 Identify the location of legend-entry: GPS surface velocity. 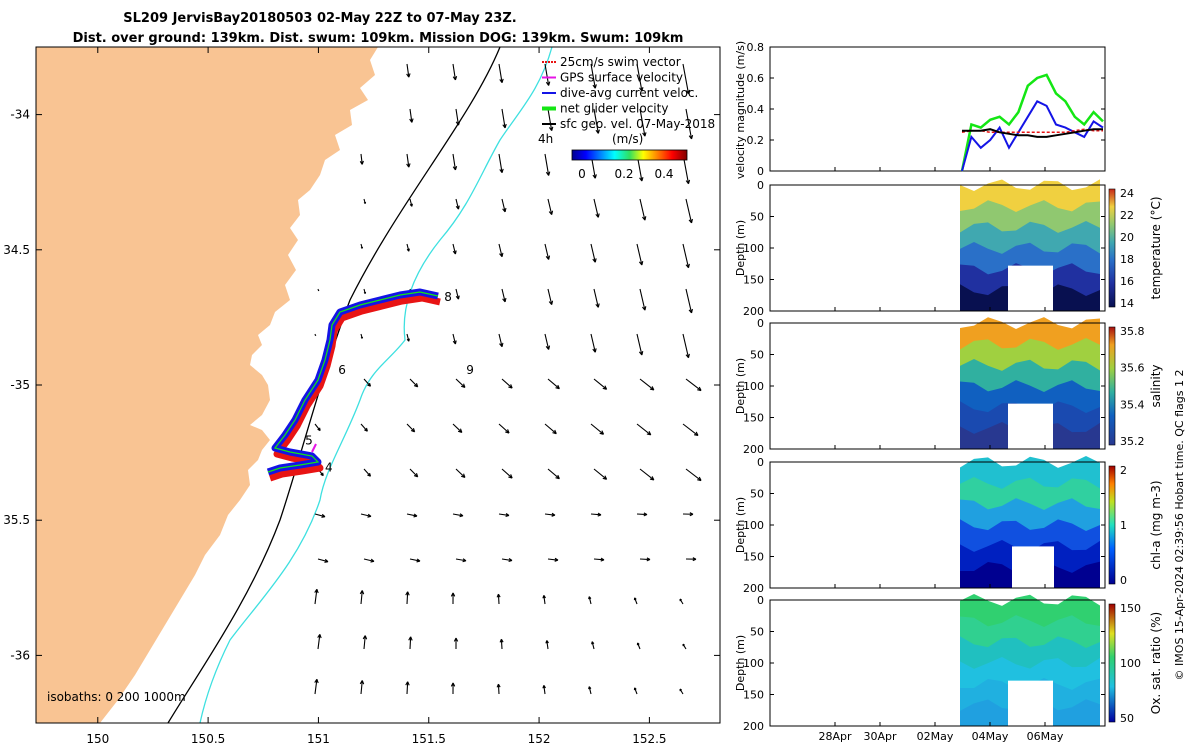
(621, 78).